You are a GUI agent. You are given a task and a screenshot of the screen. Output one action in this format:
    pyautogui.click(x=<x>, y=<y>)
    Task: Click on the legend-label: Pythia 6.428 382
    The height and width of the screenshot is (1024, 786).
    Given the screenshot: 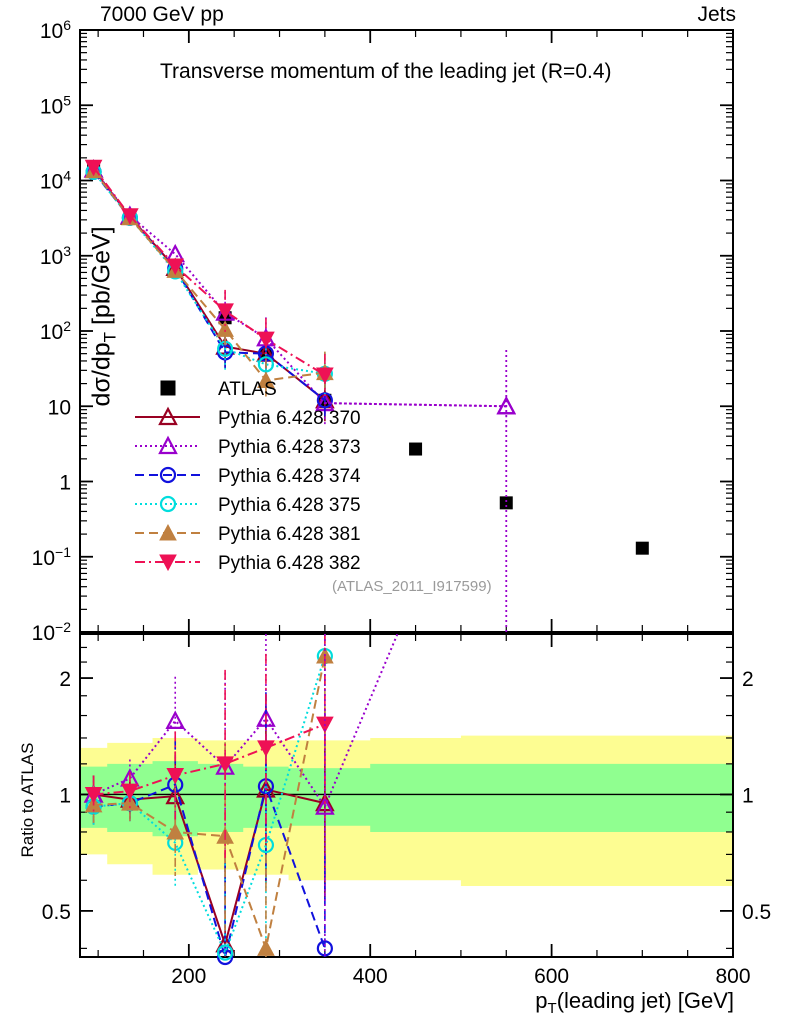 What is the action you would take?
    pyautogui.click(x=289, y=563)
    